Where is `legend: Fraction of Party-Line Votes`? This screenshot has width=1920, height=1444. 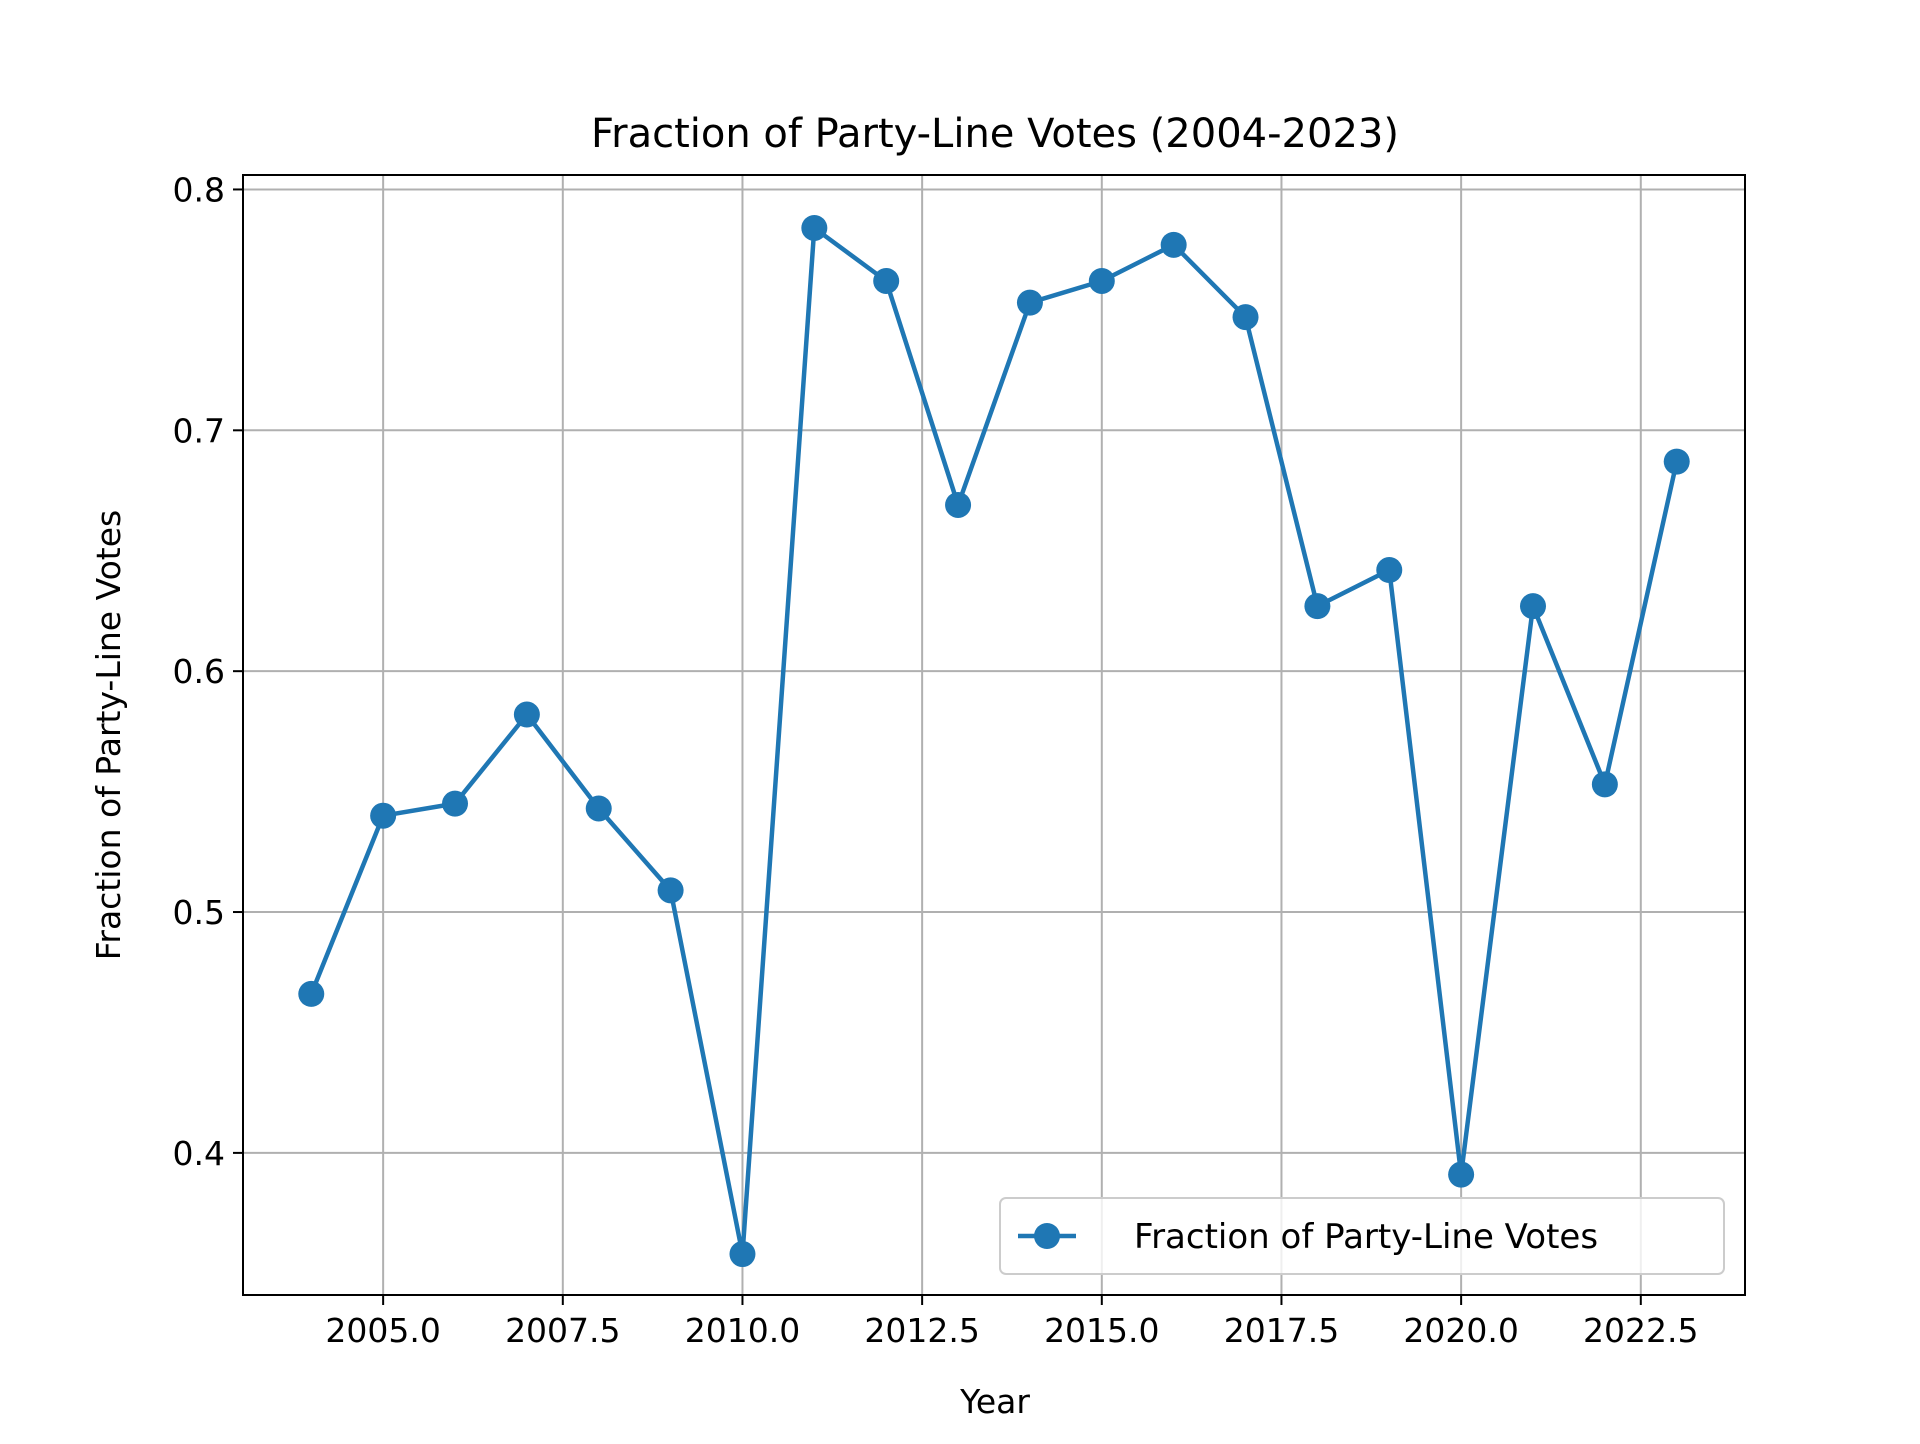
legend: Fraction of Party-Line Votes is located at coordinates (1362, 1236).